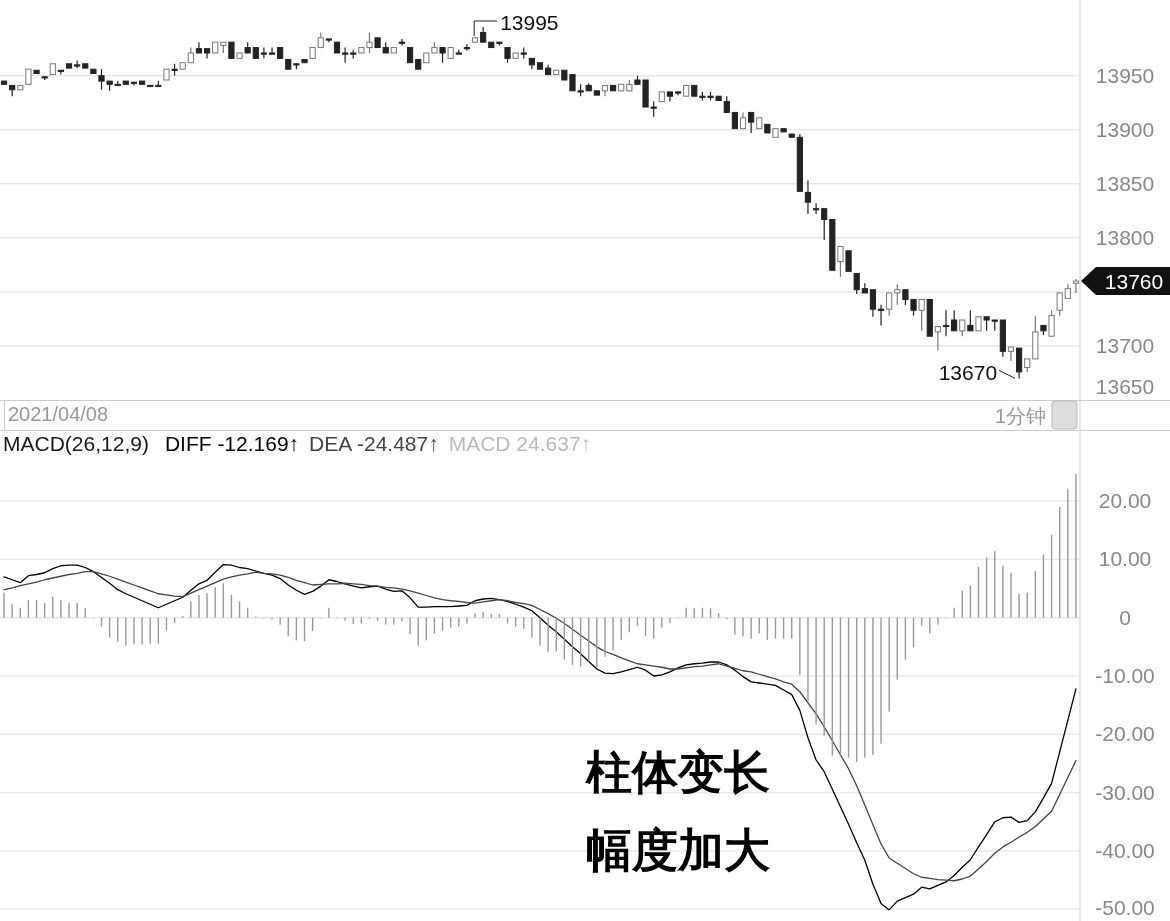 The image size is (1170, 921). I want to click on y-tick-label: 13650, so click(1125, 386).